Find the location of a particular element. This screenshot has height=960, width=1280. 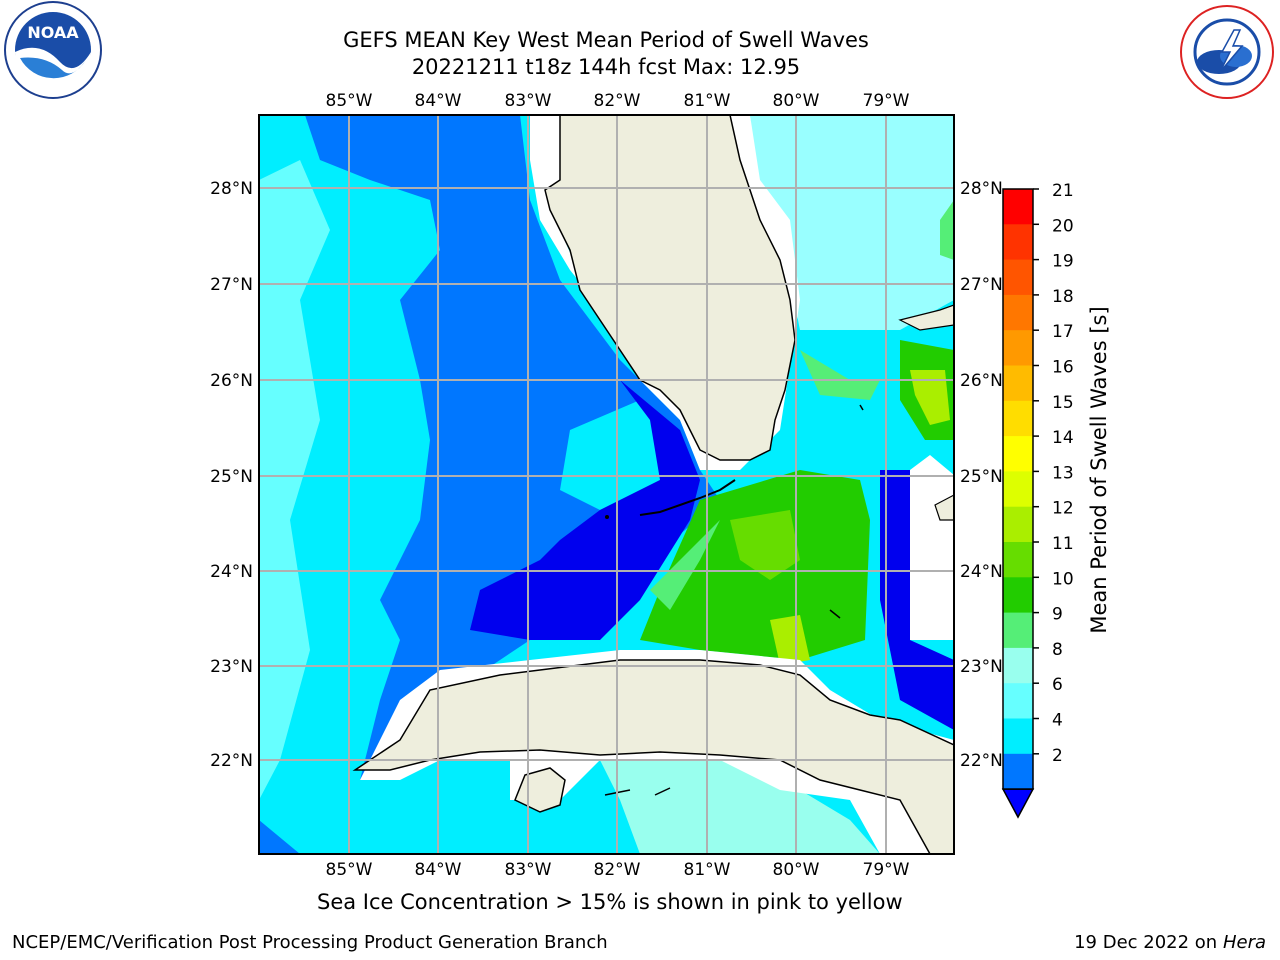

lon-label-bottom: 84°W is located at coordinates (438, 870).